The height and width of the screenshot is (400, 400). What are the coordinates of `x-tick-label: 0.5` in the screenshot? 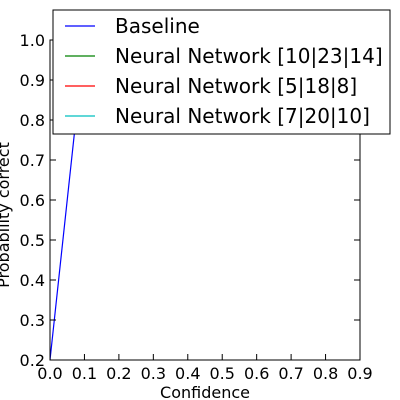 It's located at (221, 373).